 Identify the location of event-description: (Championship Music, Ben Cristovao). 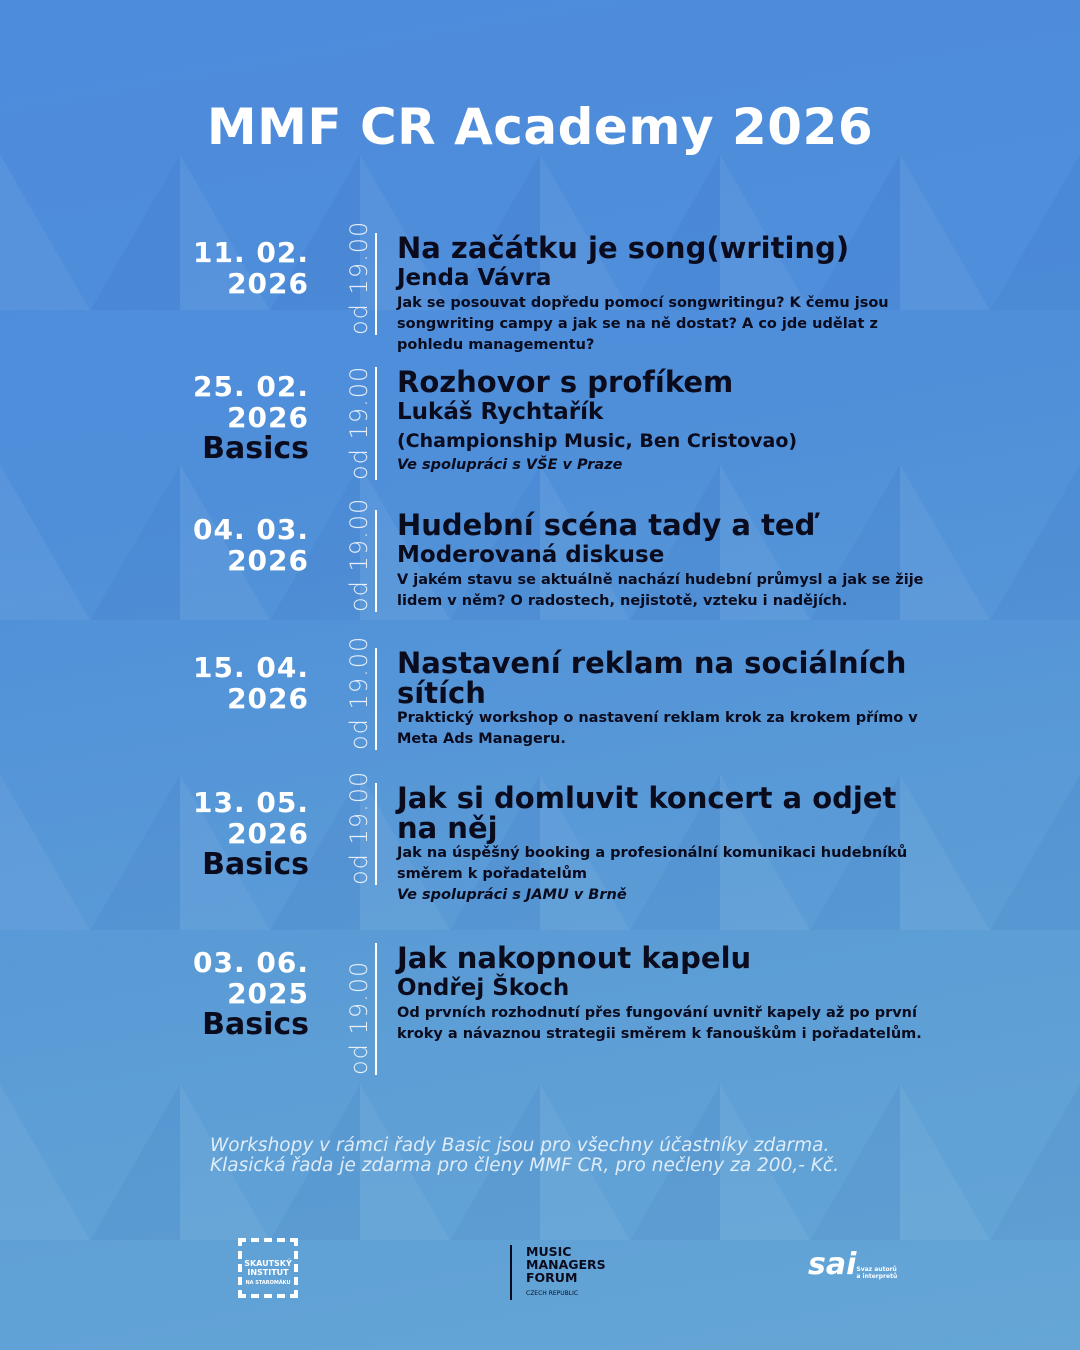
(597, 441).